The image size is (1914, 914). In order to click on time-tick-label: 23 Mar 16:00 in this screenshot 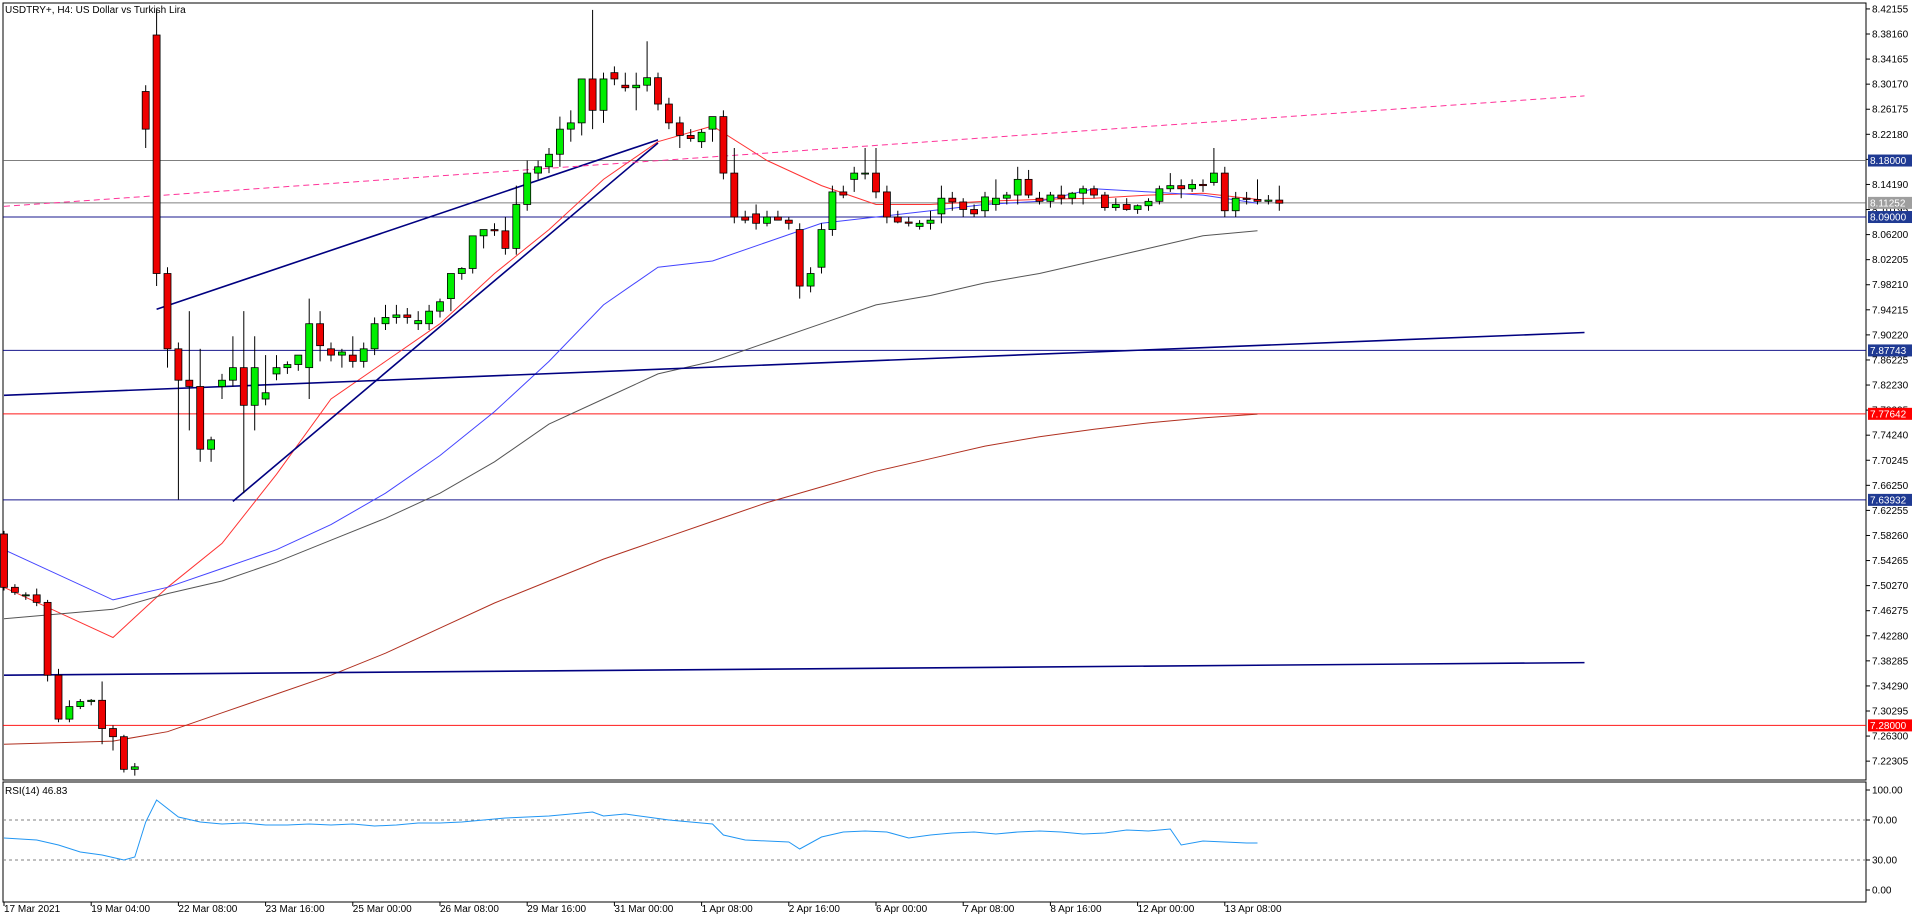, I will do `click(295, 909)`.